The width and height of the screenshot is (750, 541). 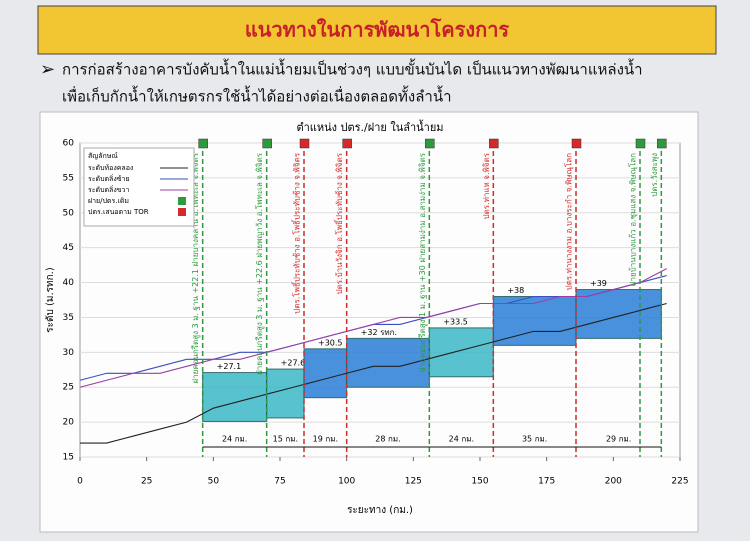 What do you see at coordinates (534, 439) in the screenshot?
I see `distance-label: 35 กม.` at bounding box center [534, 439].